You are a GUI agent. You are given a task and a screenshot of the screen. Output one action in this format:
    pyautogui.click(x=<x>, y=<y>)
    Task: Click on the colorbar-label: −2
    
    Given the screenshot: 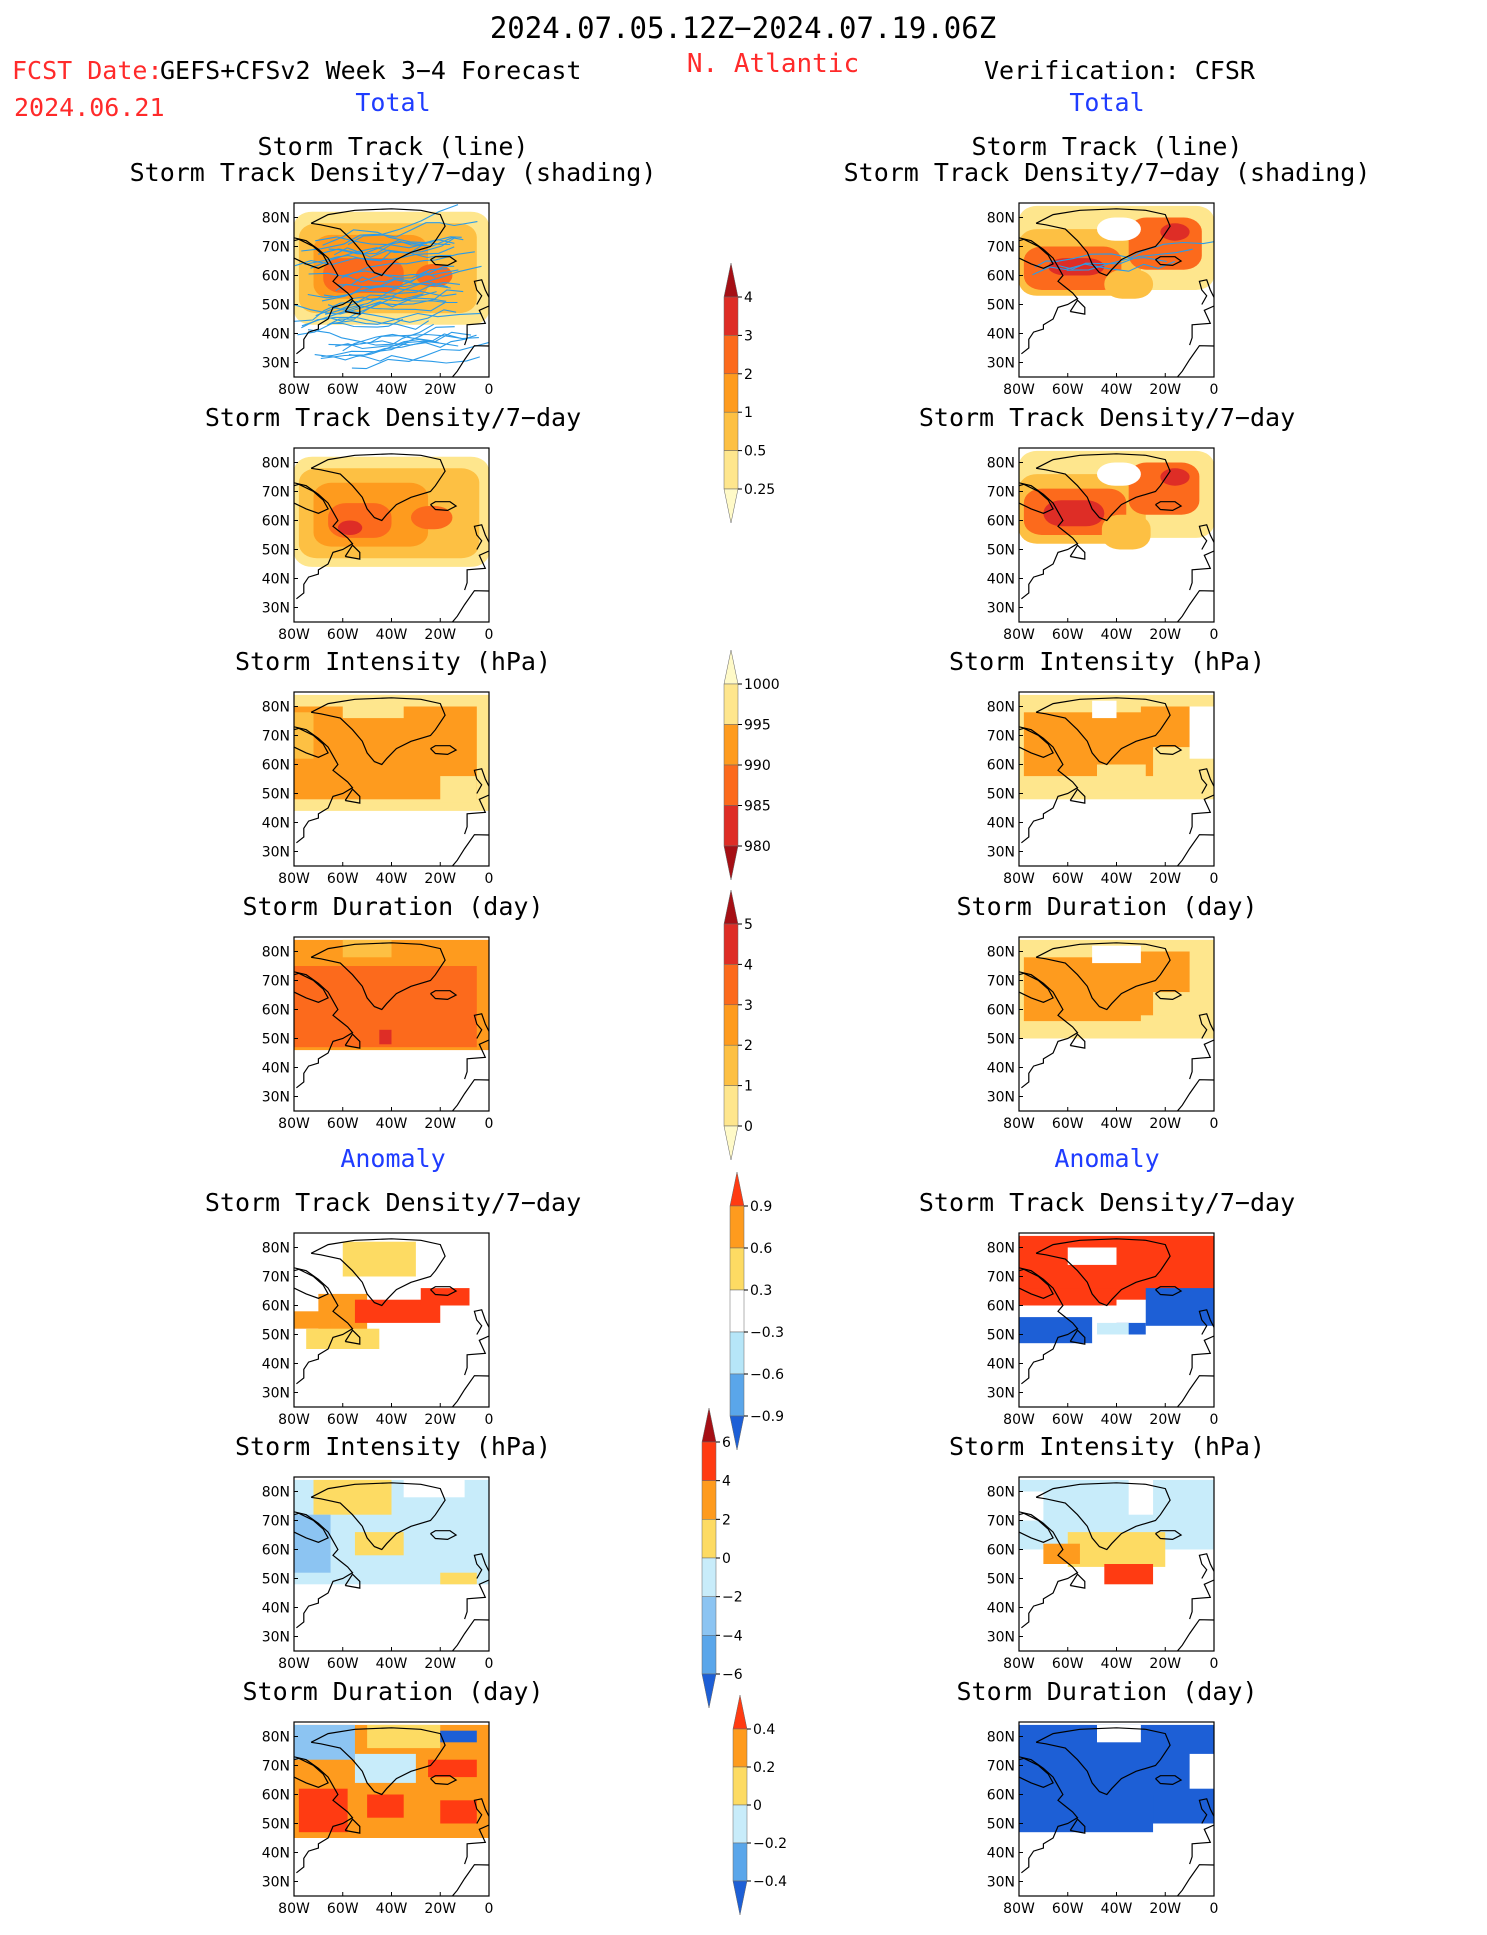 What is the action you would take?
    pyautogui.click(x=732, y=1598)
    